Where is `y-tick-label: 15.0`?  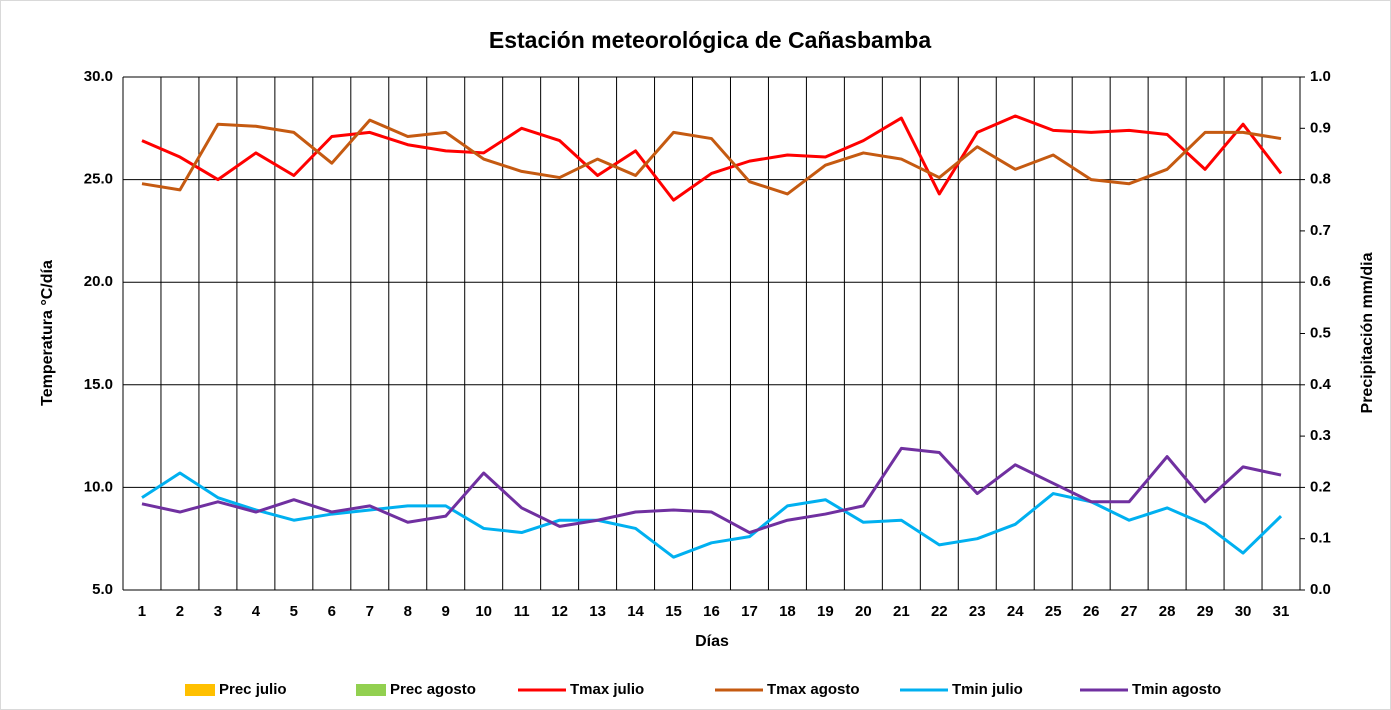 y-tick-label: 15.0 is located at coordinates (98, 384).